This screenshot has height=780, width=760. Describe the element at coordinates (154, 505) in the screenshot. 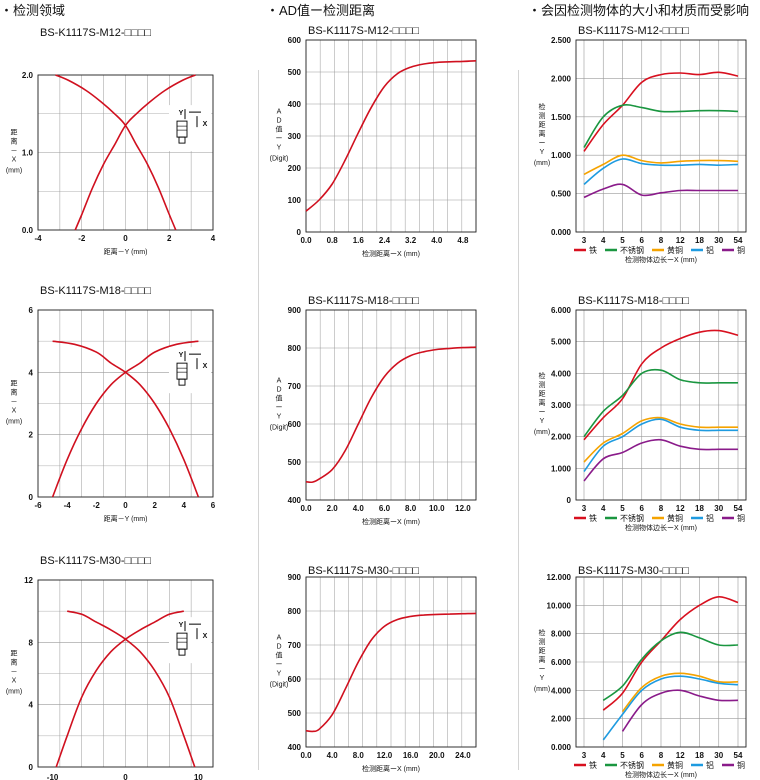

I see `x-tick-label: 2` at that location.